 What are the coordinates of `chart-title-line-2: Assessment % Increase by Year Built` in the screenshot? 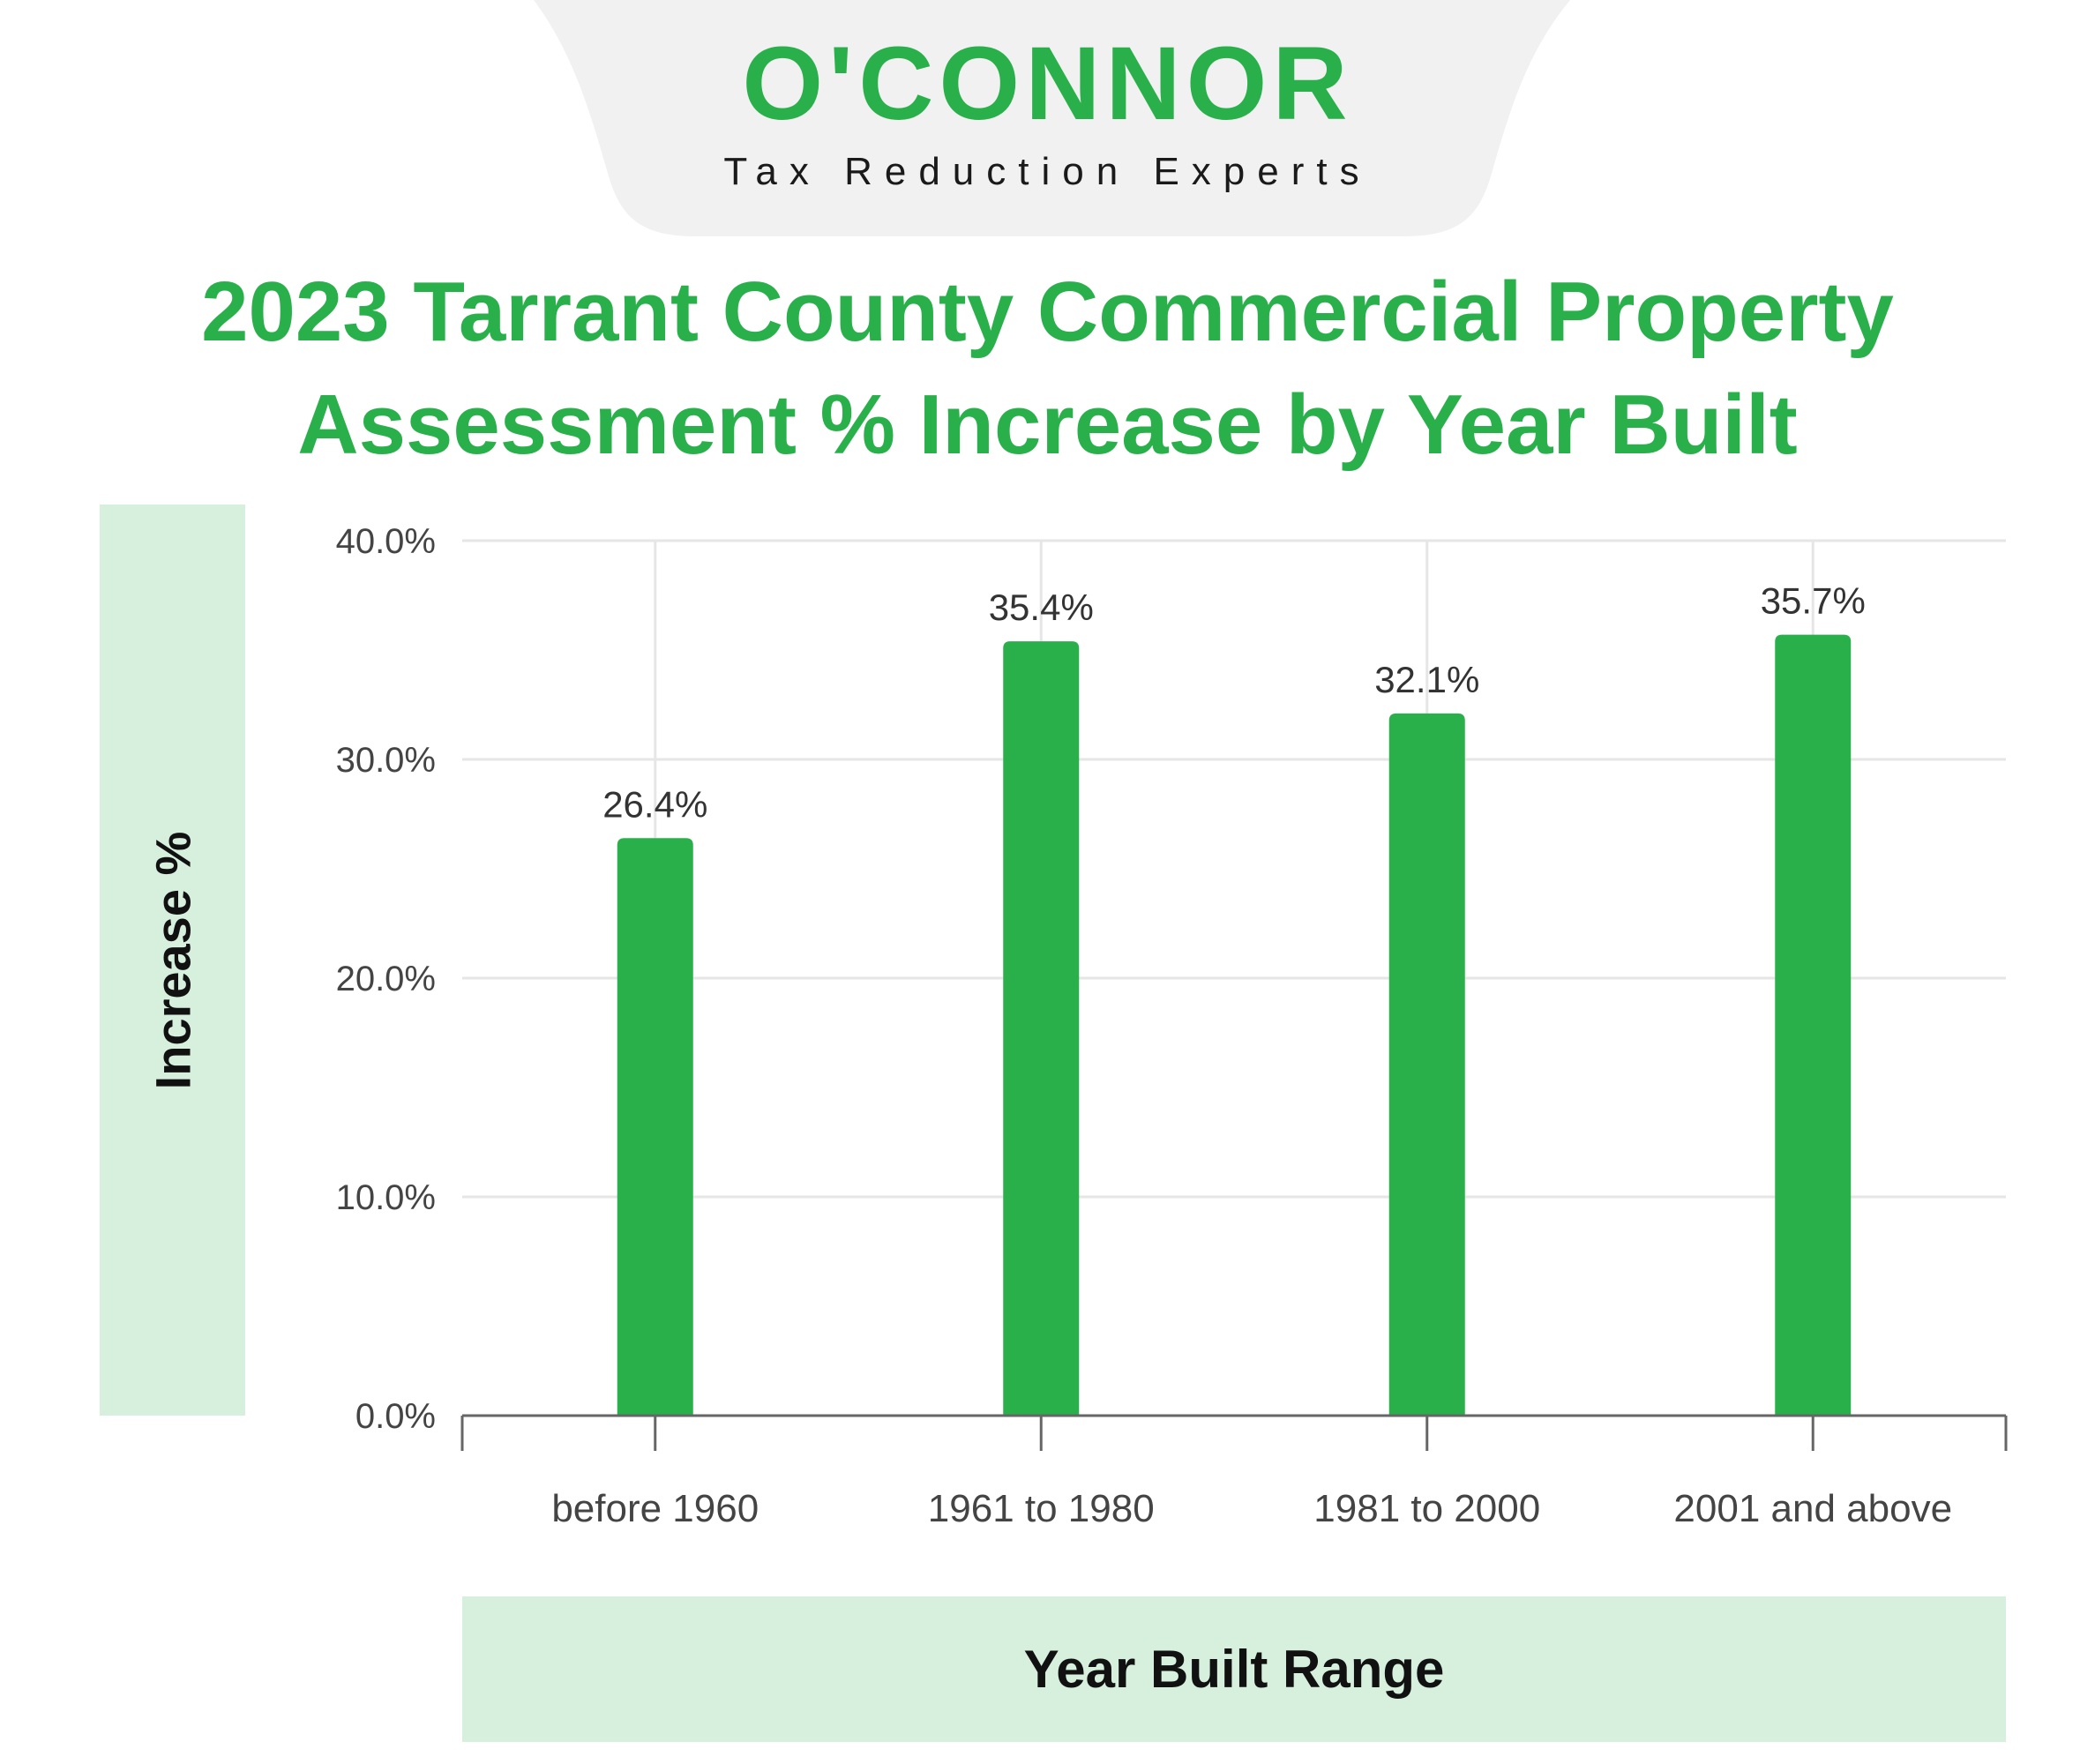 It's located at (1048, 424).